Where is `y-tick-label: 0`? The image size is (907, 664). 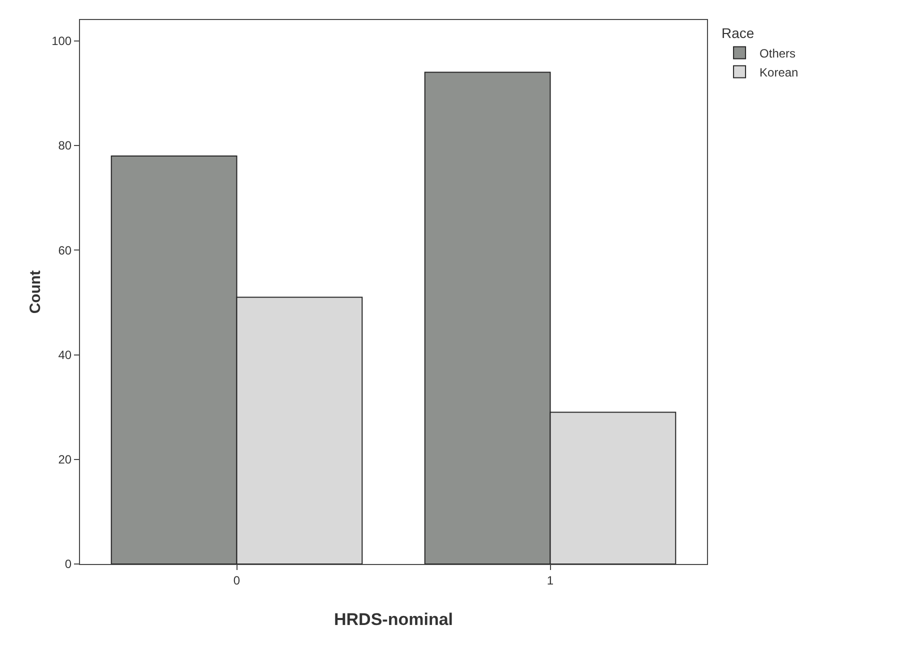 y-tick-label: 0 is located at coordinates (68, 564).